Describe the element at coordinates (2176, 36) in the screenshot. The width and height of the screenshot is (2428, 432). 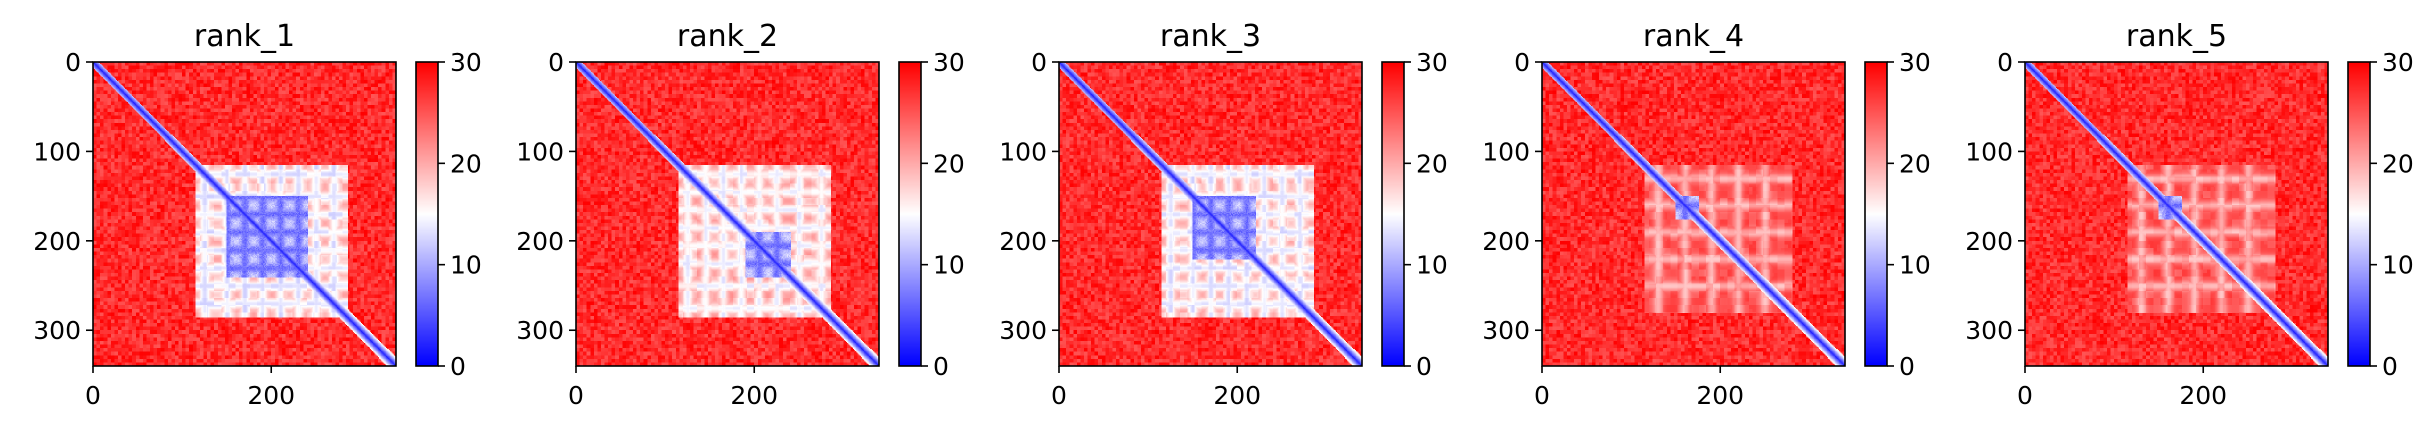
I see `panel-title: rank_5` at that location.